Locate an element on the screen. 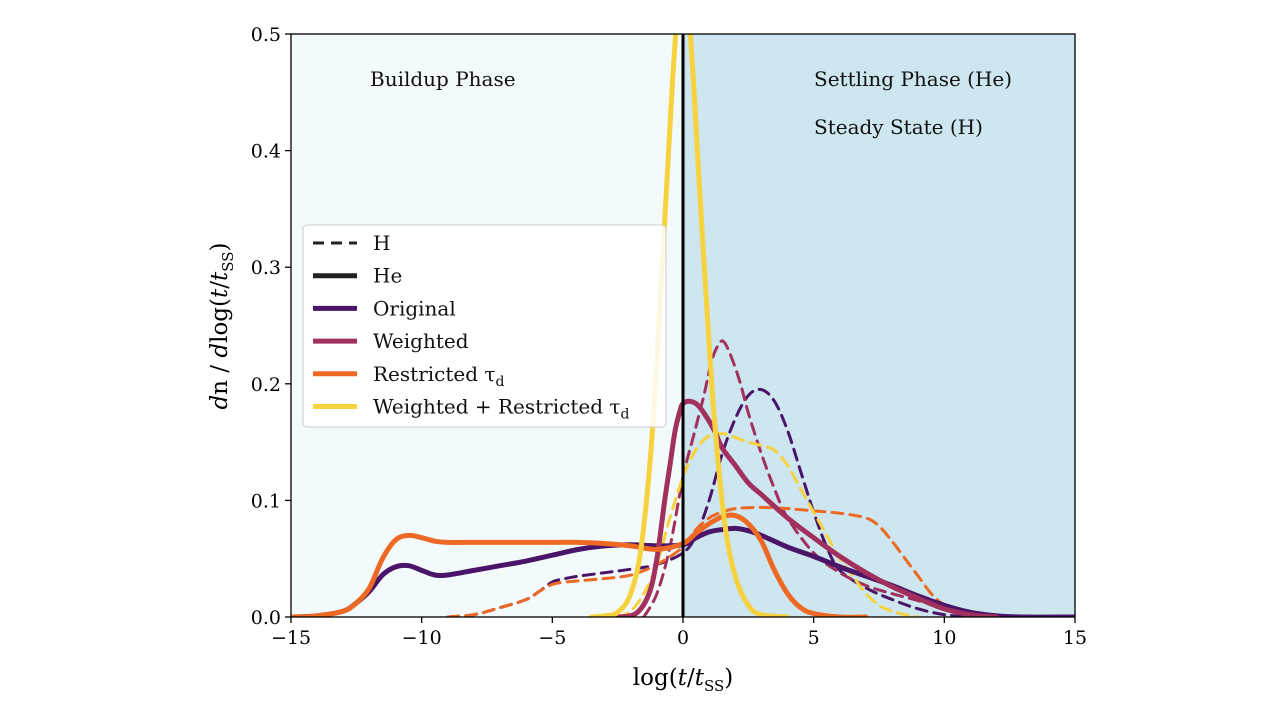 This screenshot has width=1280, height=714. series-weighted-h is located at coordinates (807, 478).